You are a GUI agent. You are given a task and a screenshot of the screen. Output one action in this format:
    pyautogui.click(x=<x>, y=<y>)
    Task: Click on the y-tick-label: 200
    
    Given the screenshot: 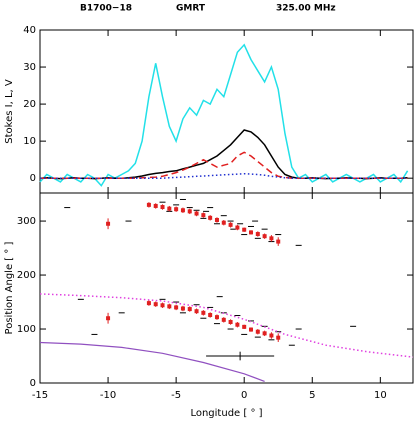 What is the action you would take?
    pyautogui.click(x=26, y=275)
    